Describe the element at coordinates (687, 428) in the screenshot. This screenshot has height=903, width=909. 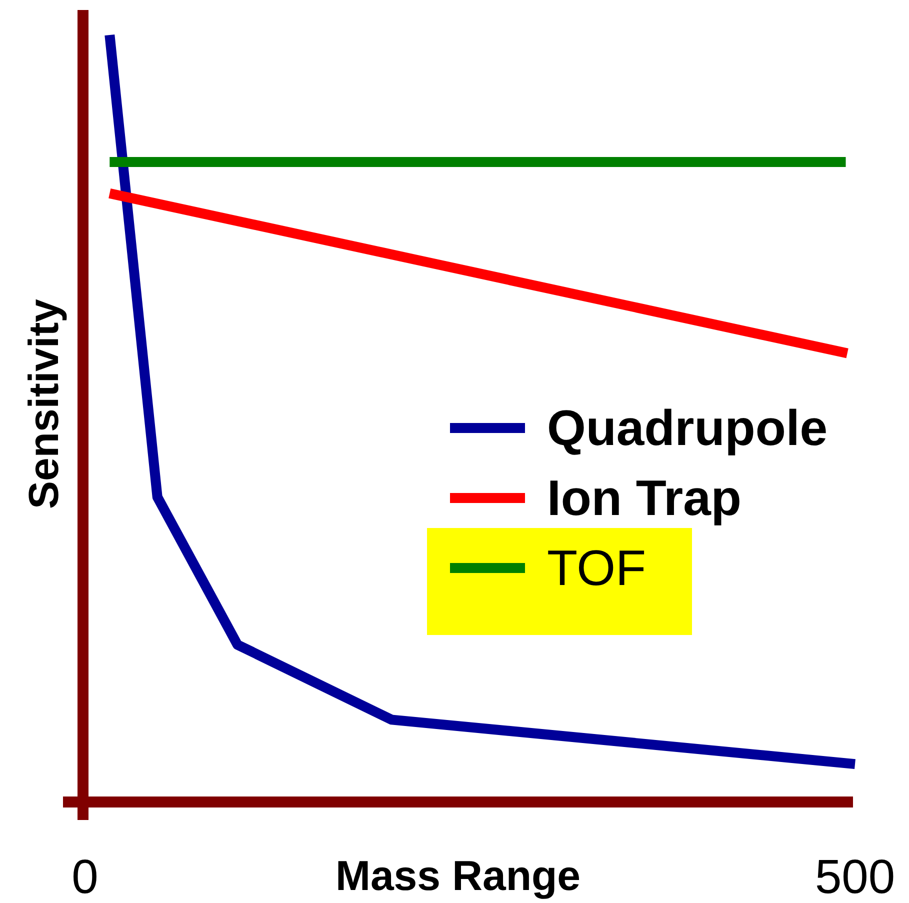
I see `legend-label: Quadrupole` at that location.